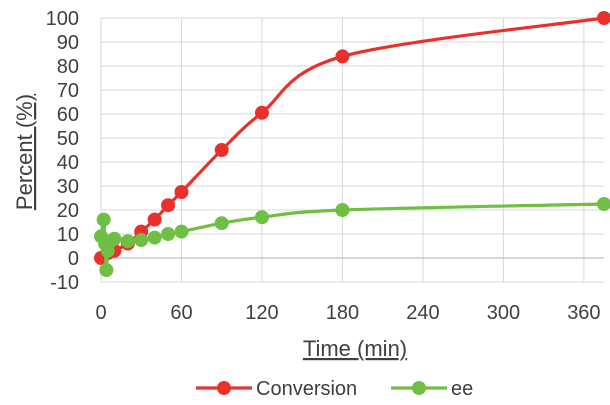  What do you see at coordinates (68, 67) in the screenshot?
I see `y-tick-label: 80` at bounding box center [68, 67].